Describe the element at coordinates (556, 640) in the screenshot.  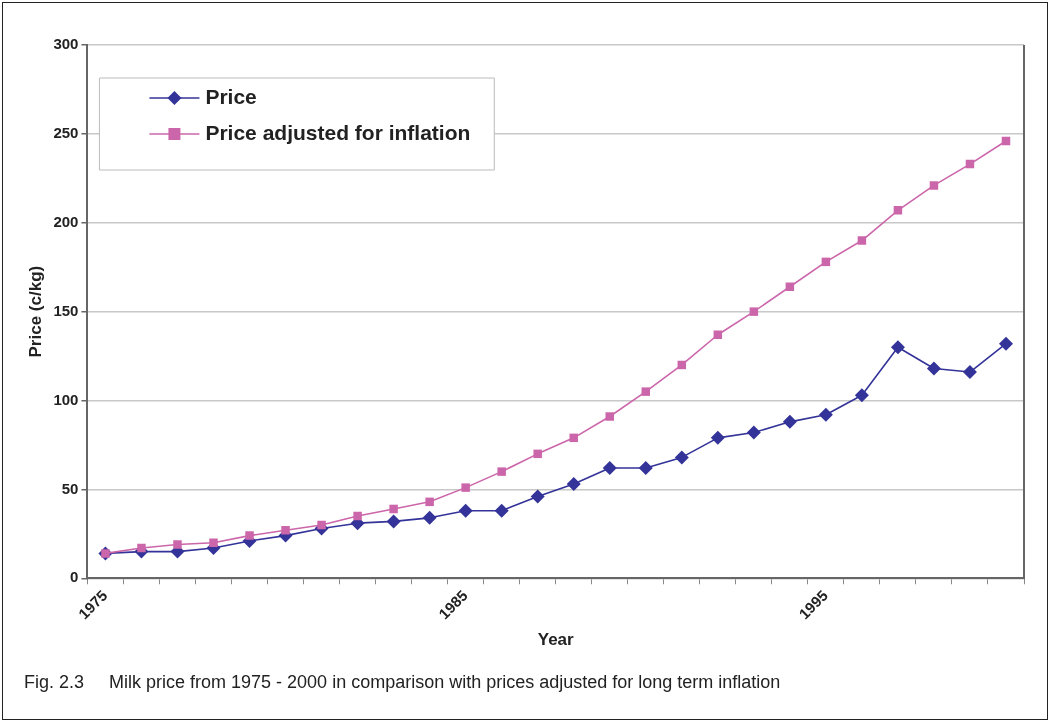
I see `x-axis-title: Year` at that location.